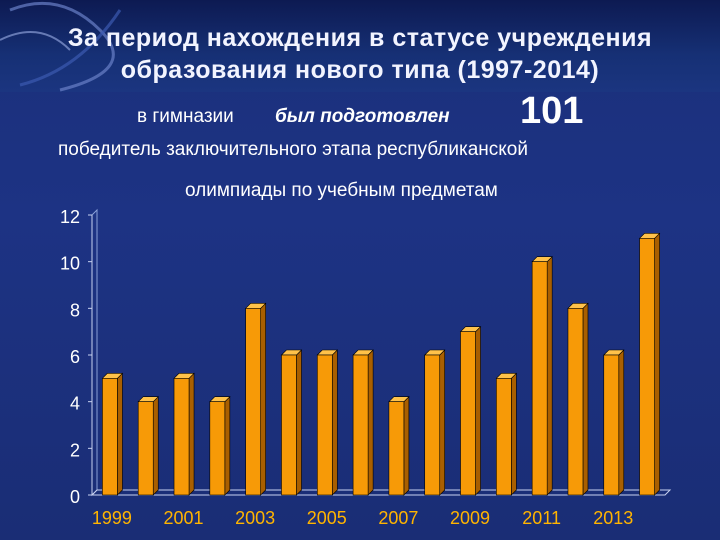 The width and height of the screenshot is (720, 540). What do you see at coordinates (61, 46) in the screenshot?
I see `decorative-swirl-icon` at bounding box center [61, 46].